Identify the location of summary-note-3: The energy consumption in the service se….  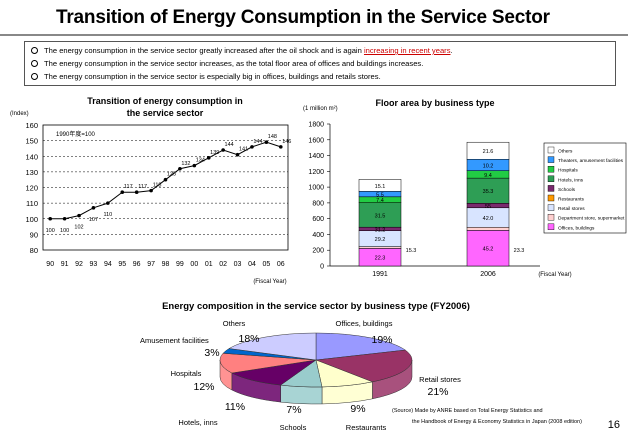
(320, 76).